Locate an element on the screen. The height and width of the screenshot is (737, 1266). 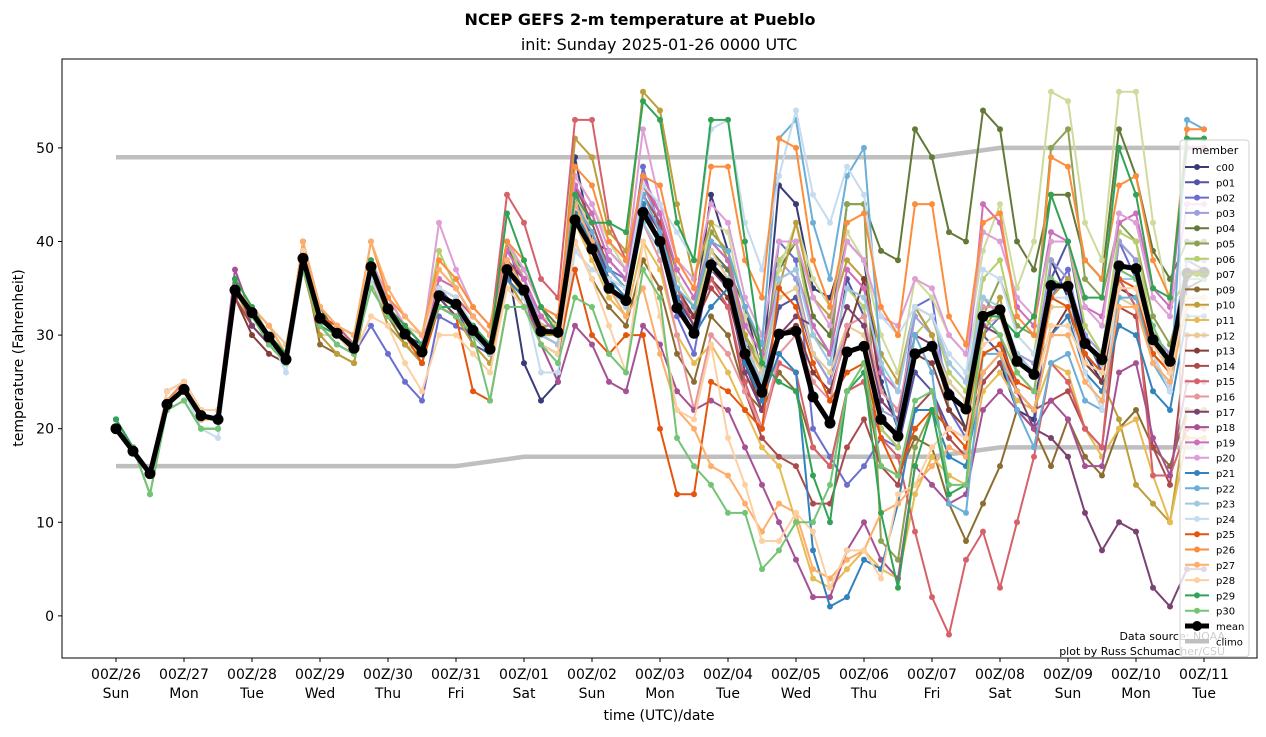
legend-item-p11: p11 is located at coordinates (1210, 321).